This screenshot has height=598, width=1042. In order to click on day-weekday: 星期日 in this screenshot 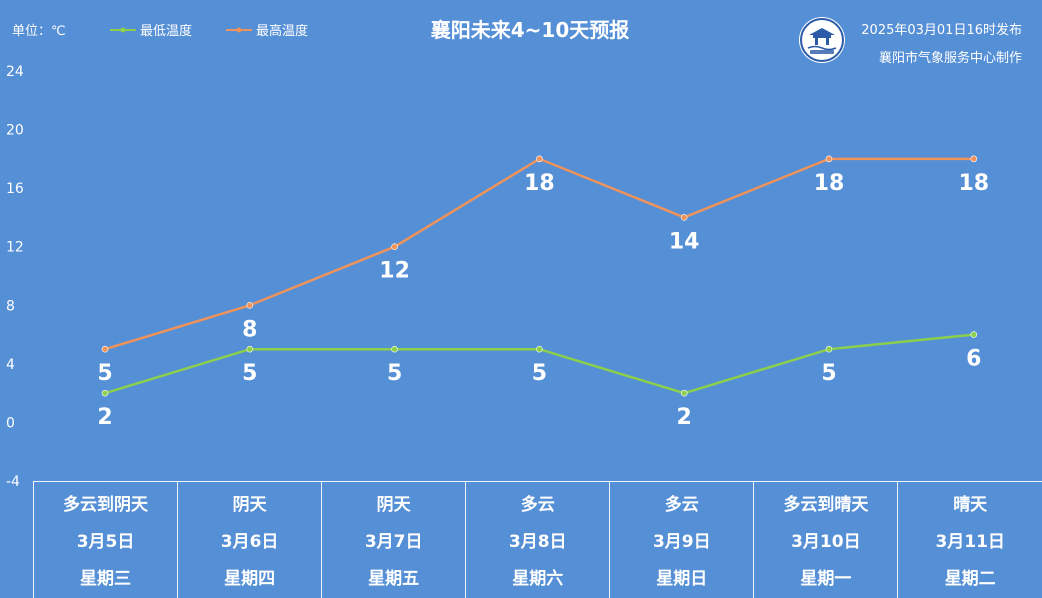, I will do `click(681, 579)`.